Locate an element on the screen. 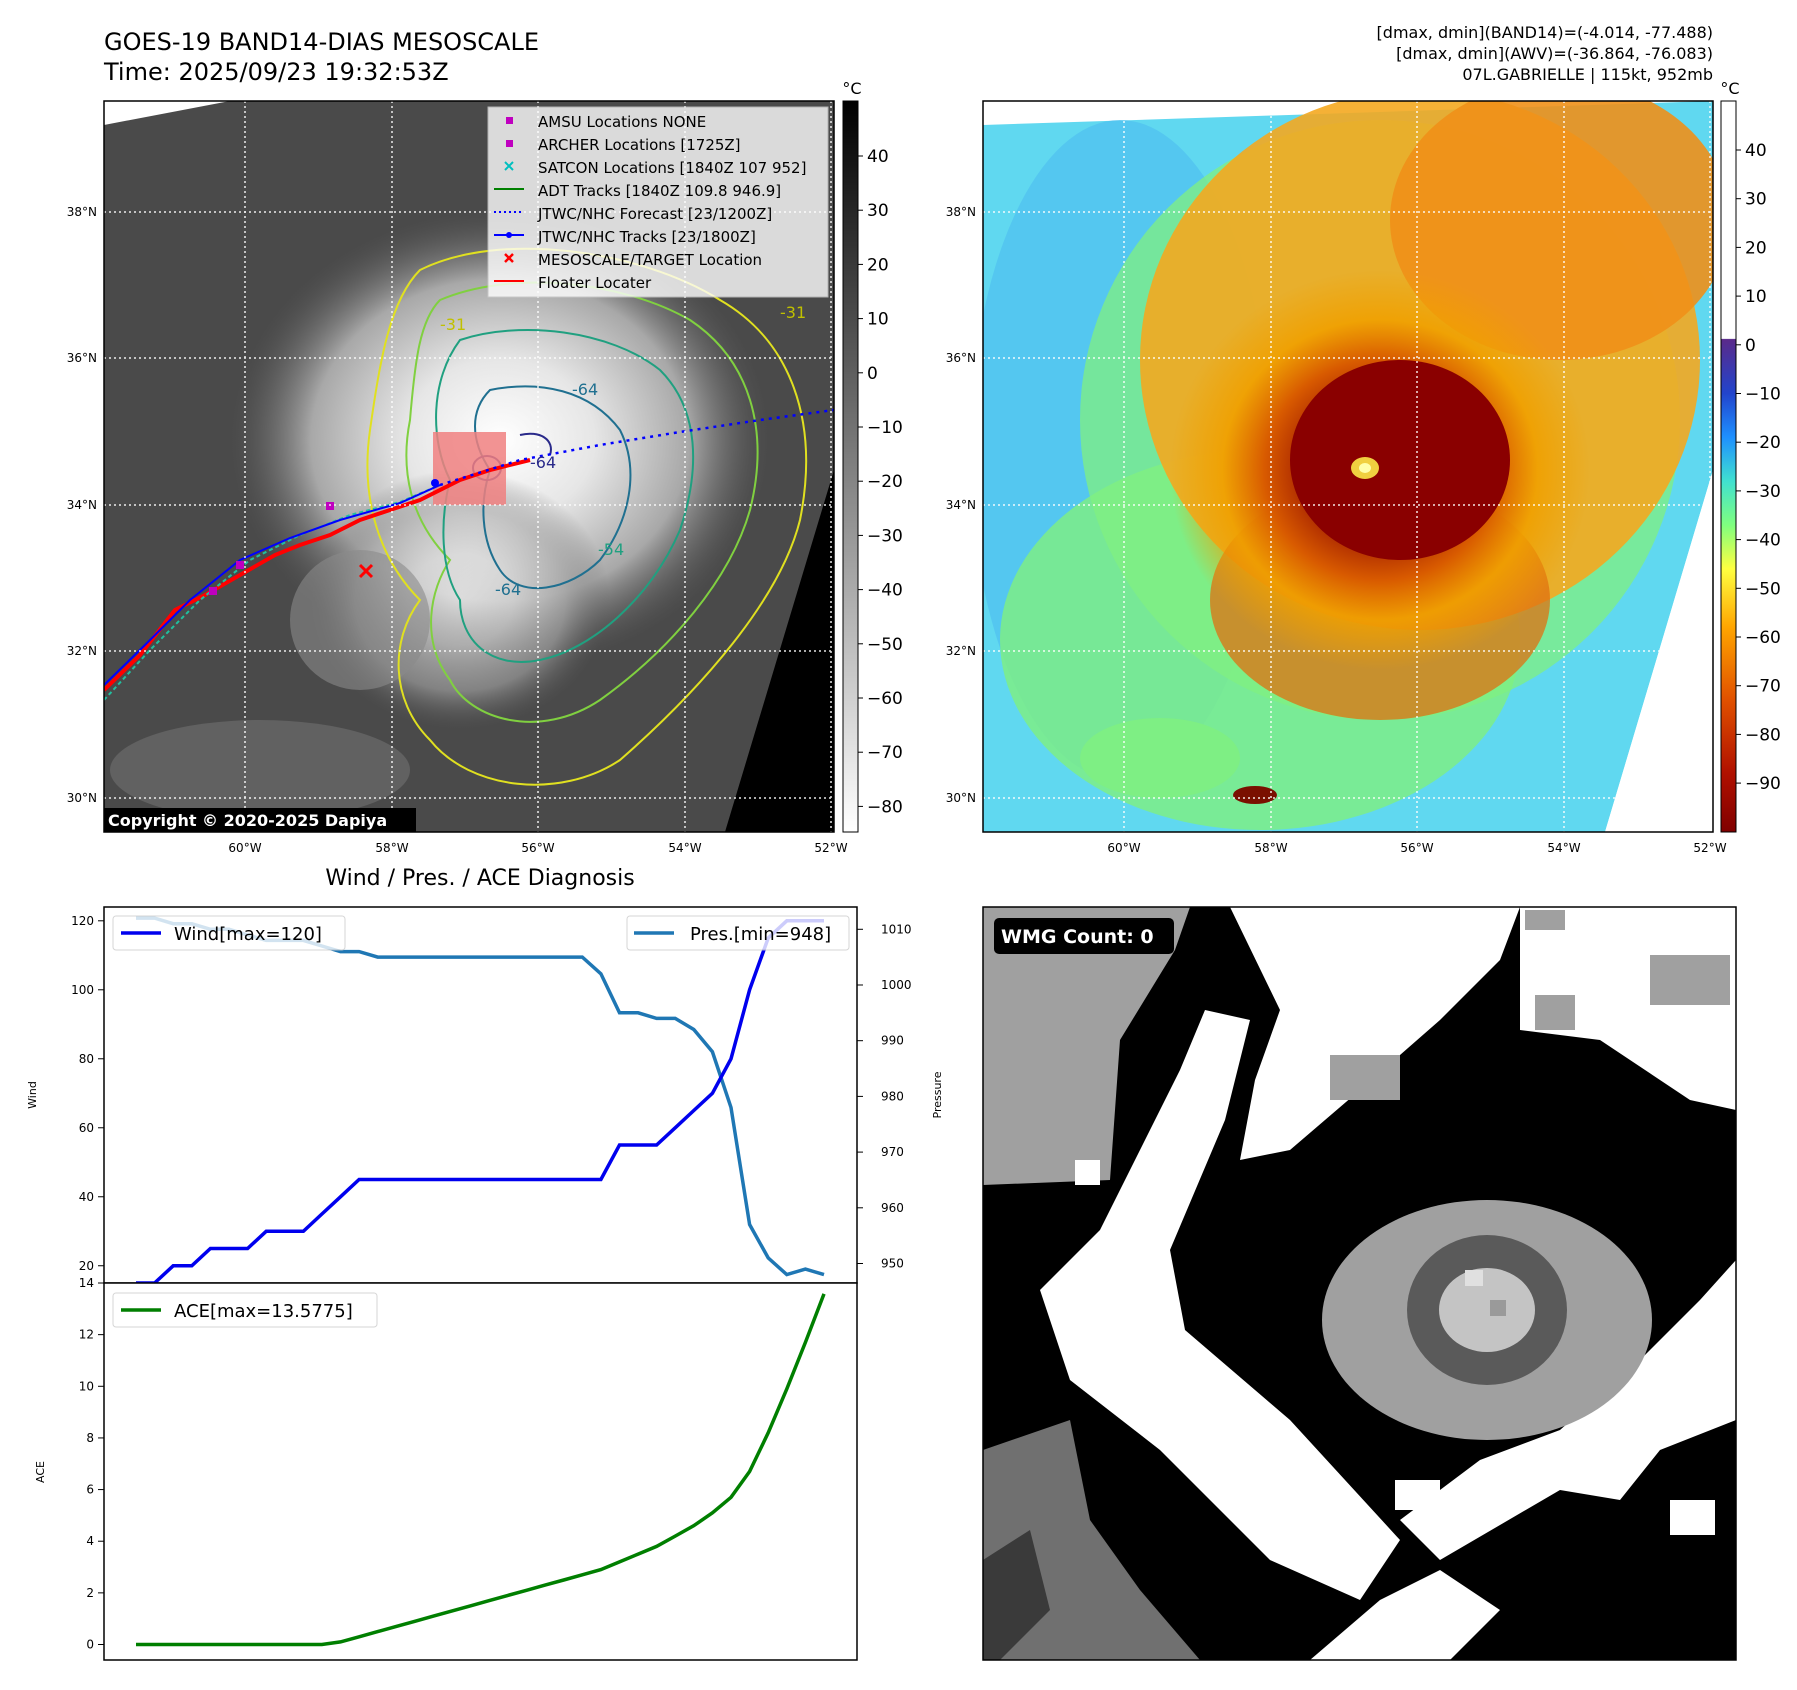  figure-title: GOES-19 BAND14-DIAS MESOSCALE is located at coordinates (321, 42).